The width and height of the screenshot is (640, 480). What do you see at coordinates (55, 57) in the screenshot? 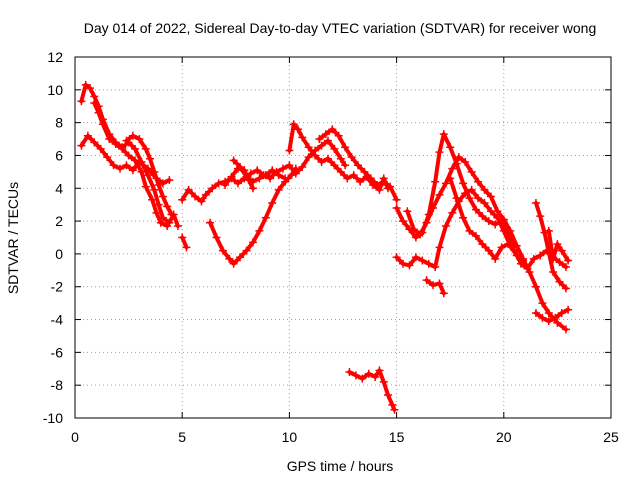
I see `y-tick-label: 12` at bounding box center [55, 57].